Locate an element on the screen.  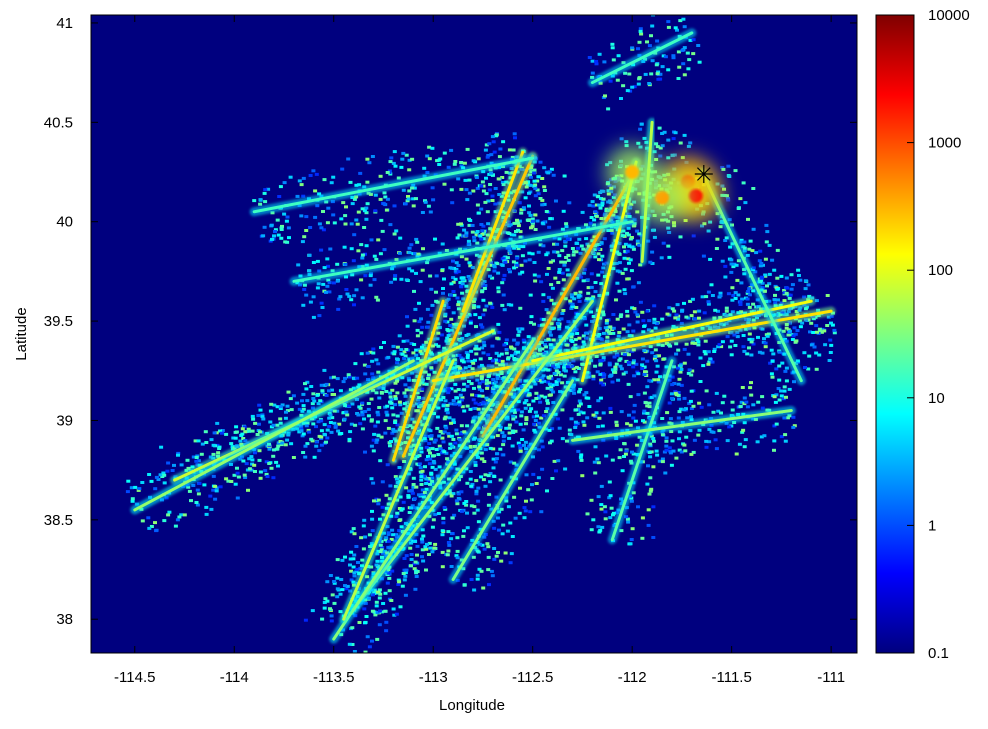
colorbar-tick-label: 1 is located at coordinates (932, 525).